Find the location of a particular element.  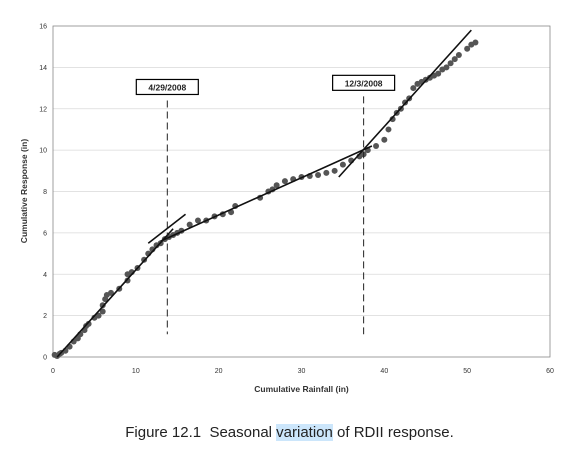

x-tick-label: 50 is located at coordinates (467, 371).